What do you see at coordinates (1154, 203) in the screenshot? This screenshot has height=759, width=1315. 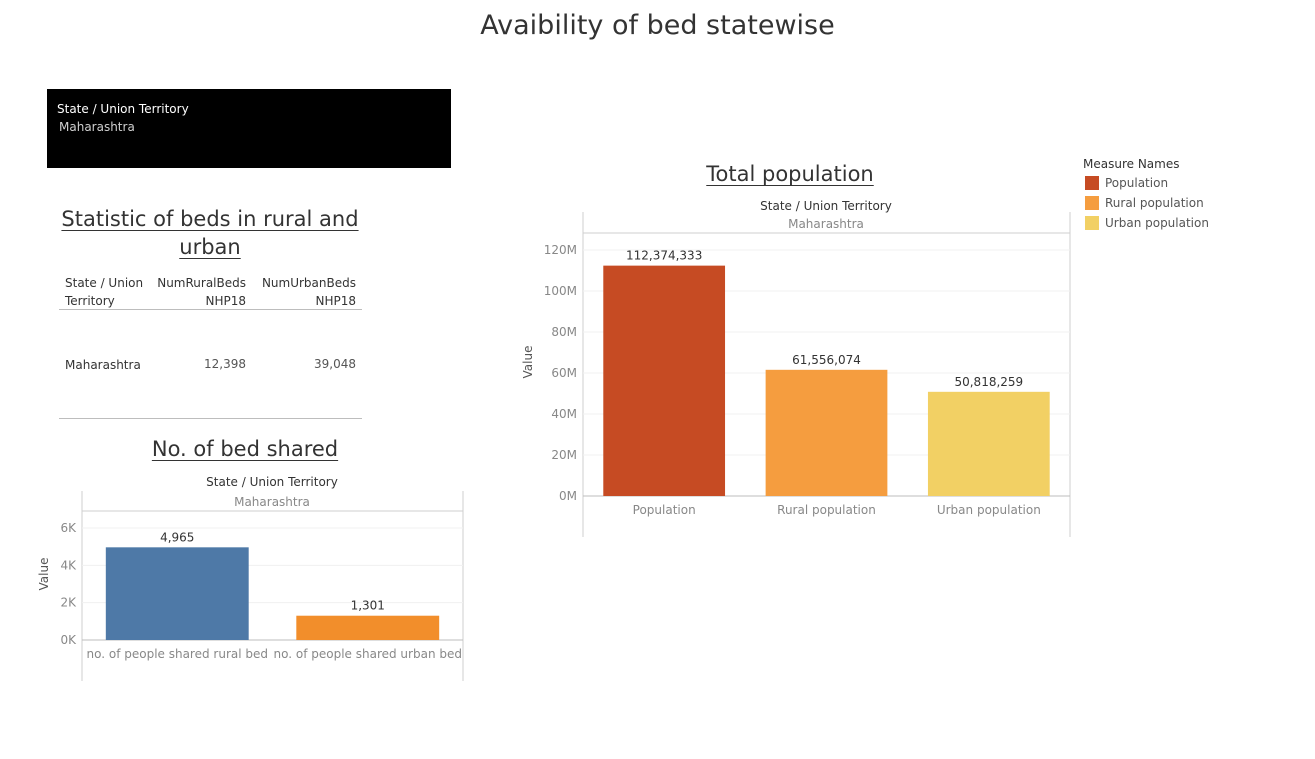 I see `legend-item-label: Rural population` at bounding box center [1154, 203].